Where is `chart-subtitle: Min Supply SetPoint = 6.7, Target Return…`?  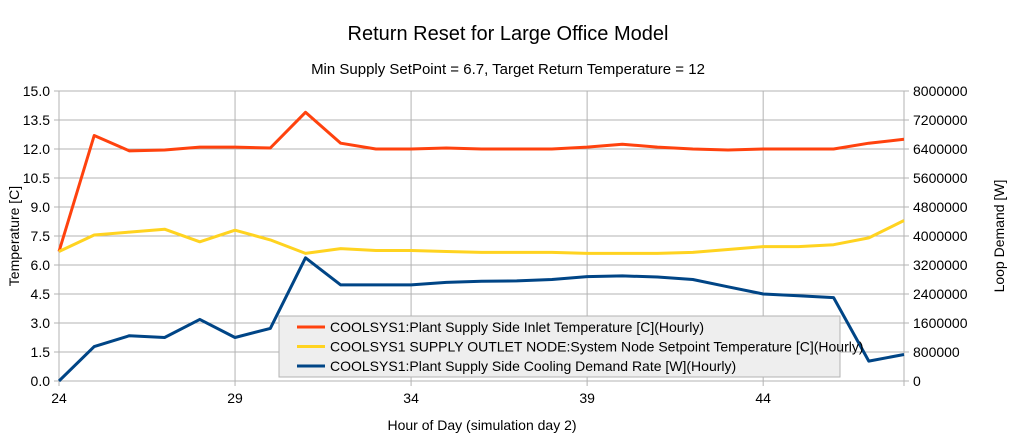
chart-subtitle: Min Supply SetPoint = 6.7, Target Return… is located at coordinates (508, 69).